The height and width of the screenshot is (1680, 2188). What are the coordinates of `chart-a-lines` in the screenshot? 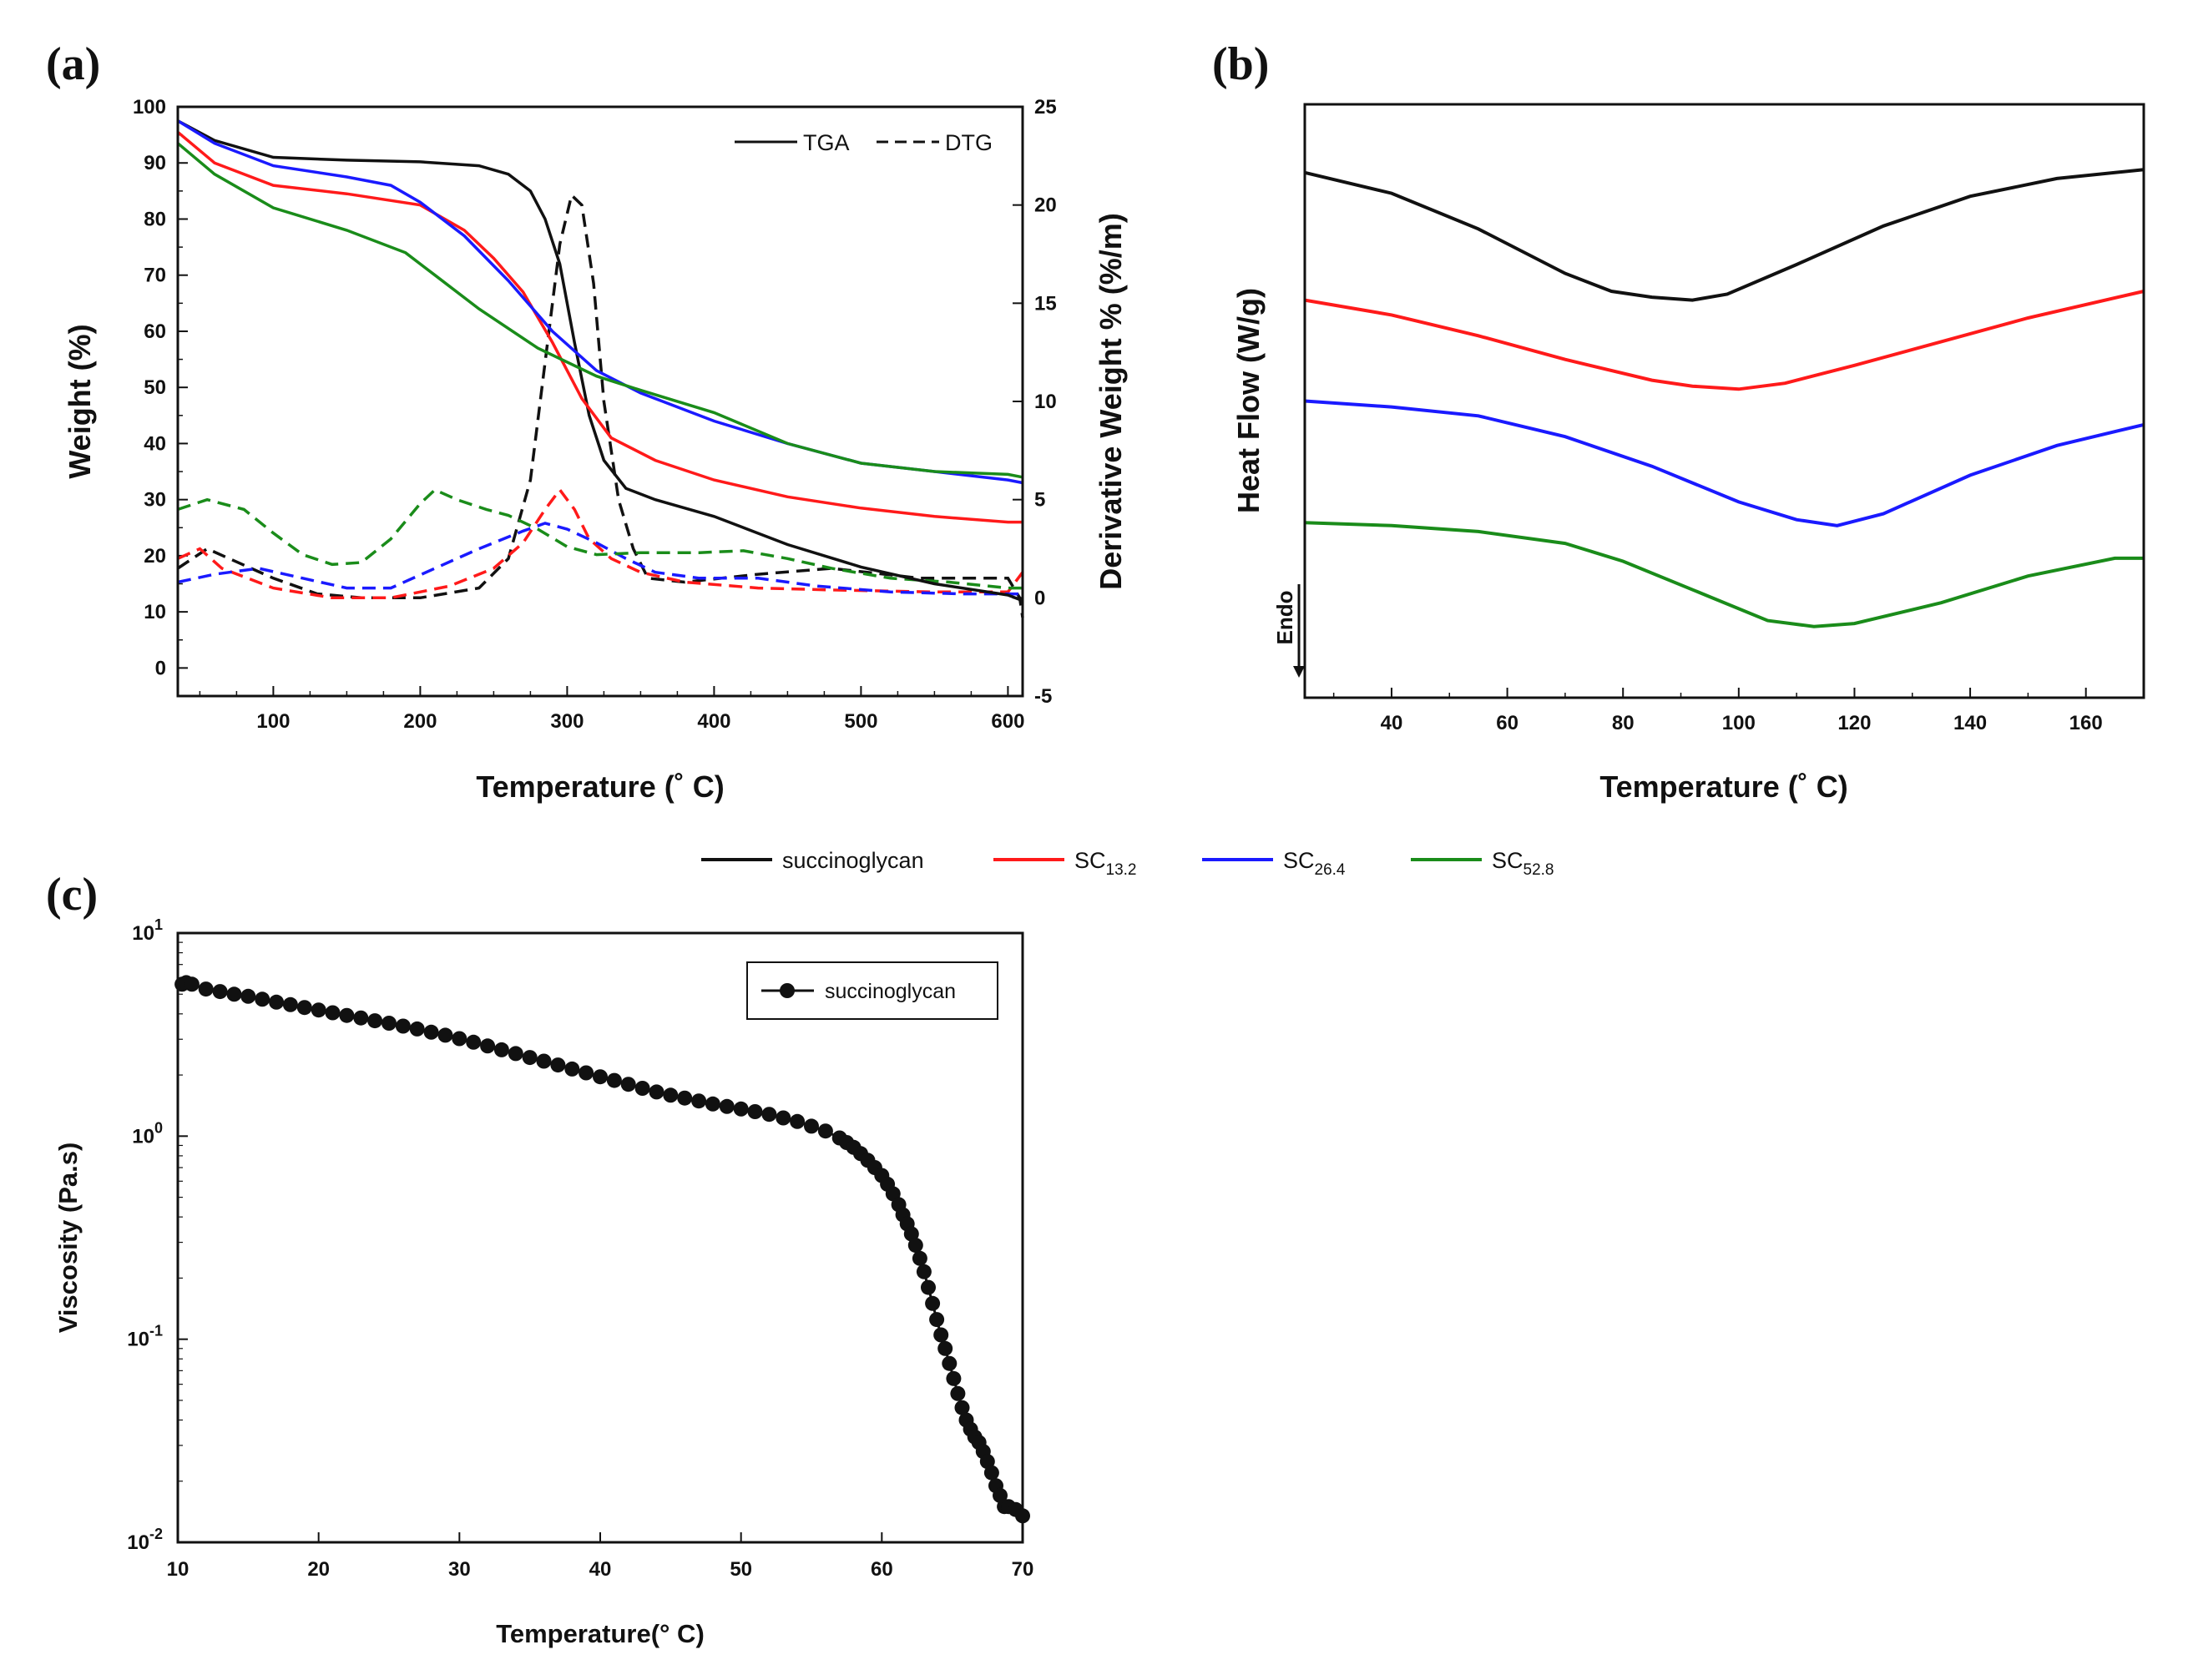 It's located at (600, 368).